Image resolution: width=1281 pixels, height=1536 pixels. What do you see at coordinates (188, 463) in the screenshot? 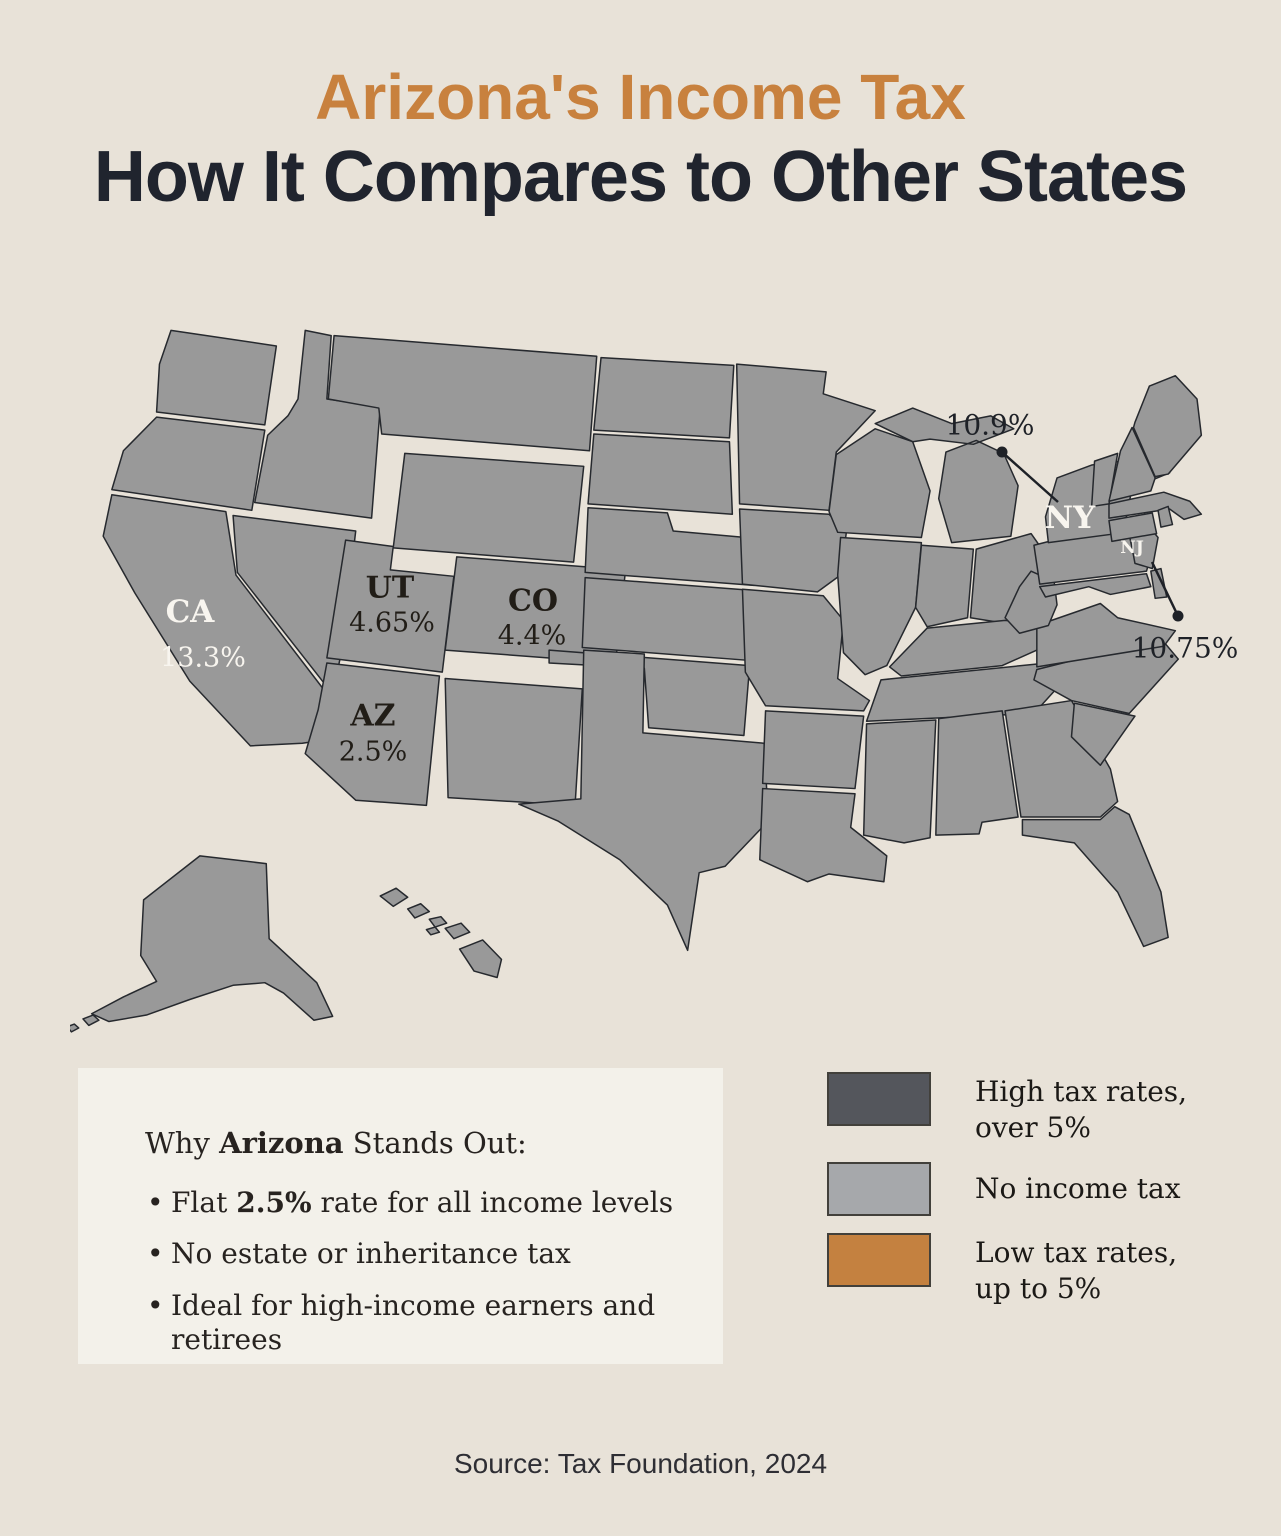
I see `state-or` at bounding box center [188, 463].